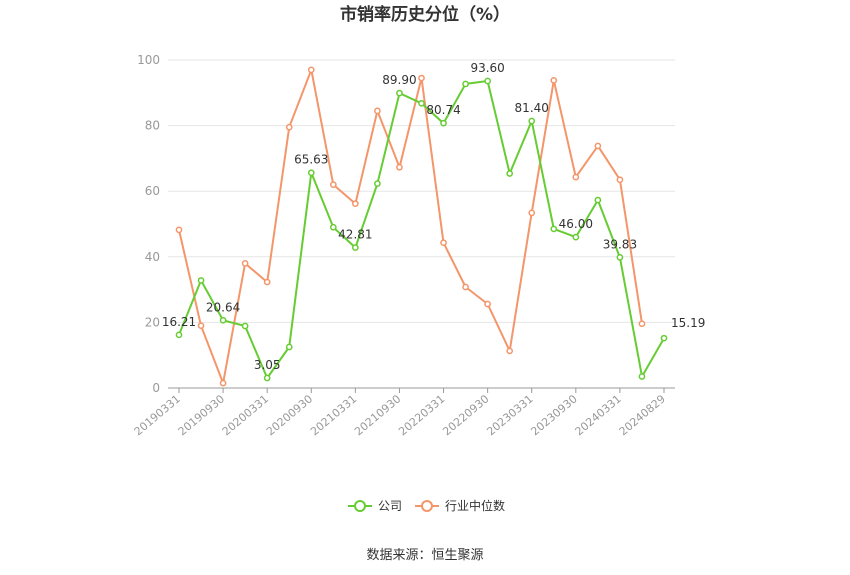 Image resolution: width=850 pixels, height=575 pixels. What do you see at coordinates (148, 60) in the screenshot?
I see `y-tick-label: 100` at bounding box center [148, 60].